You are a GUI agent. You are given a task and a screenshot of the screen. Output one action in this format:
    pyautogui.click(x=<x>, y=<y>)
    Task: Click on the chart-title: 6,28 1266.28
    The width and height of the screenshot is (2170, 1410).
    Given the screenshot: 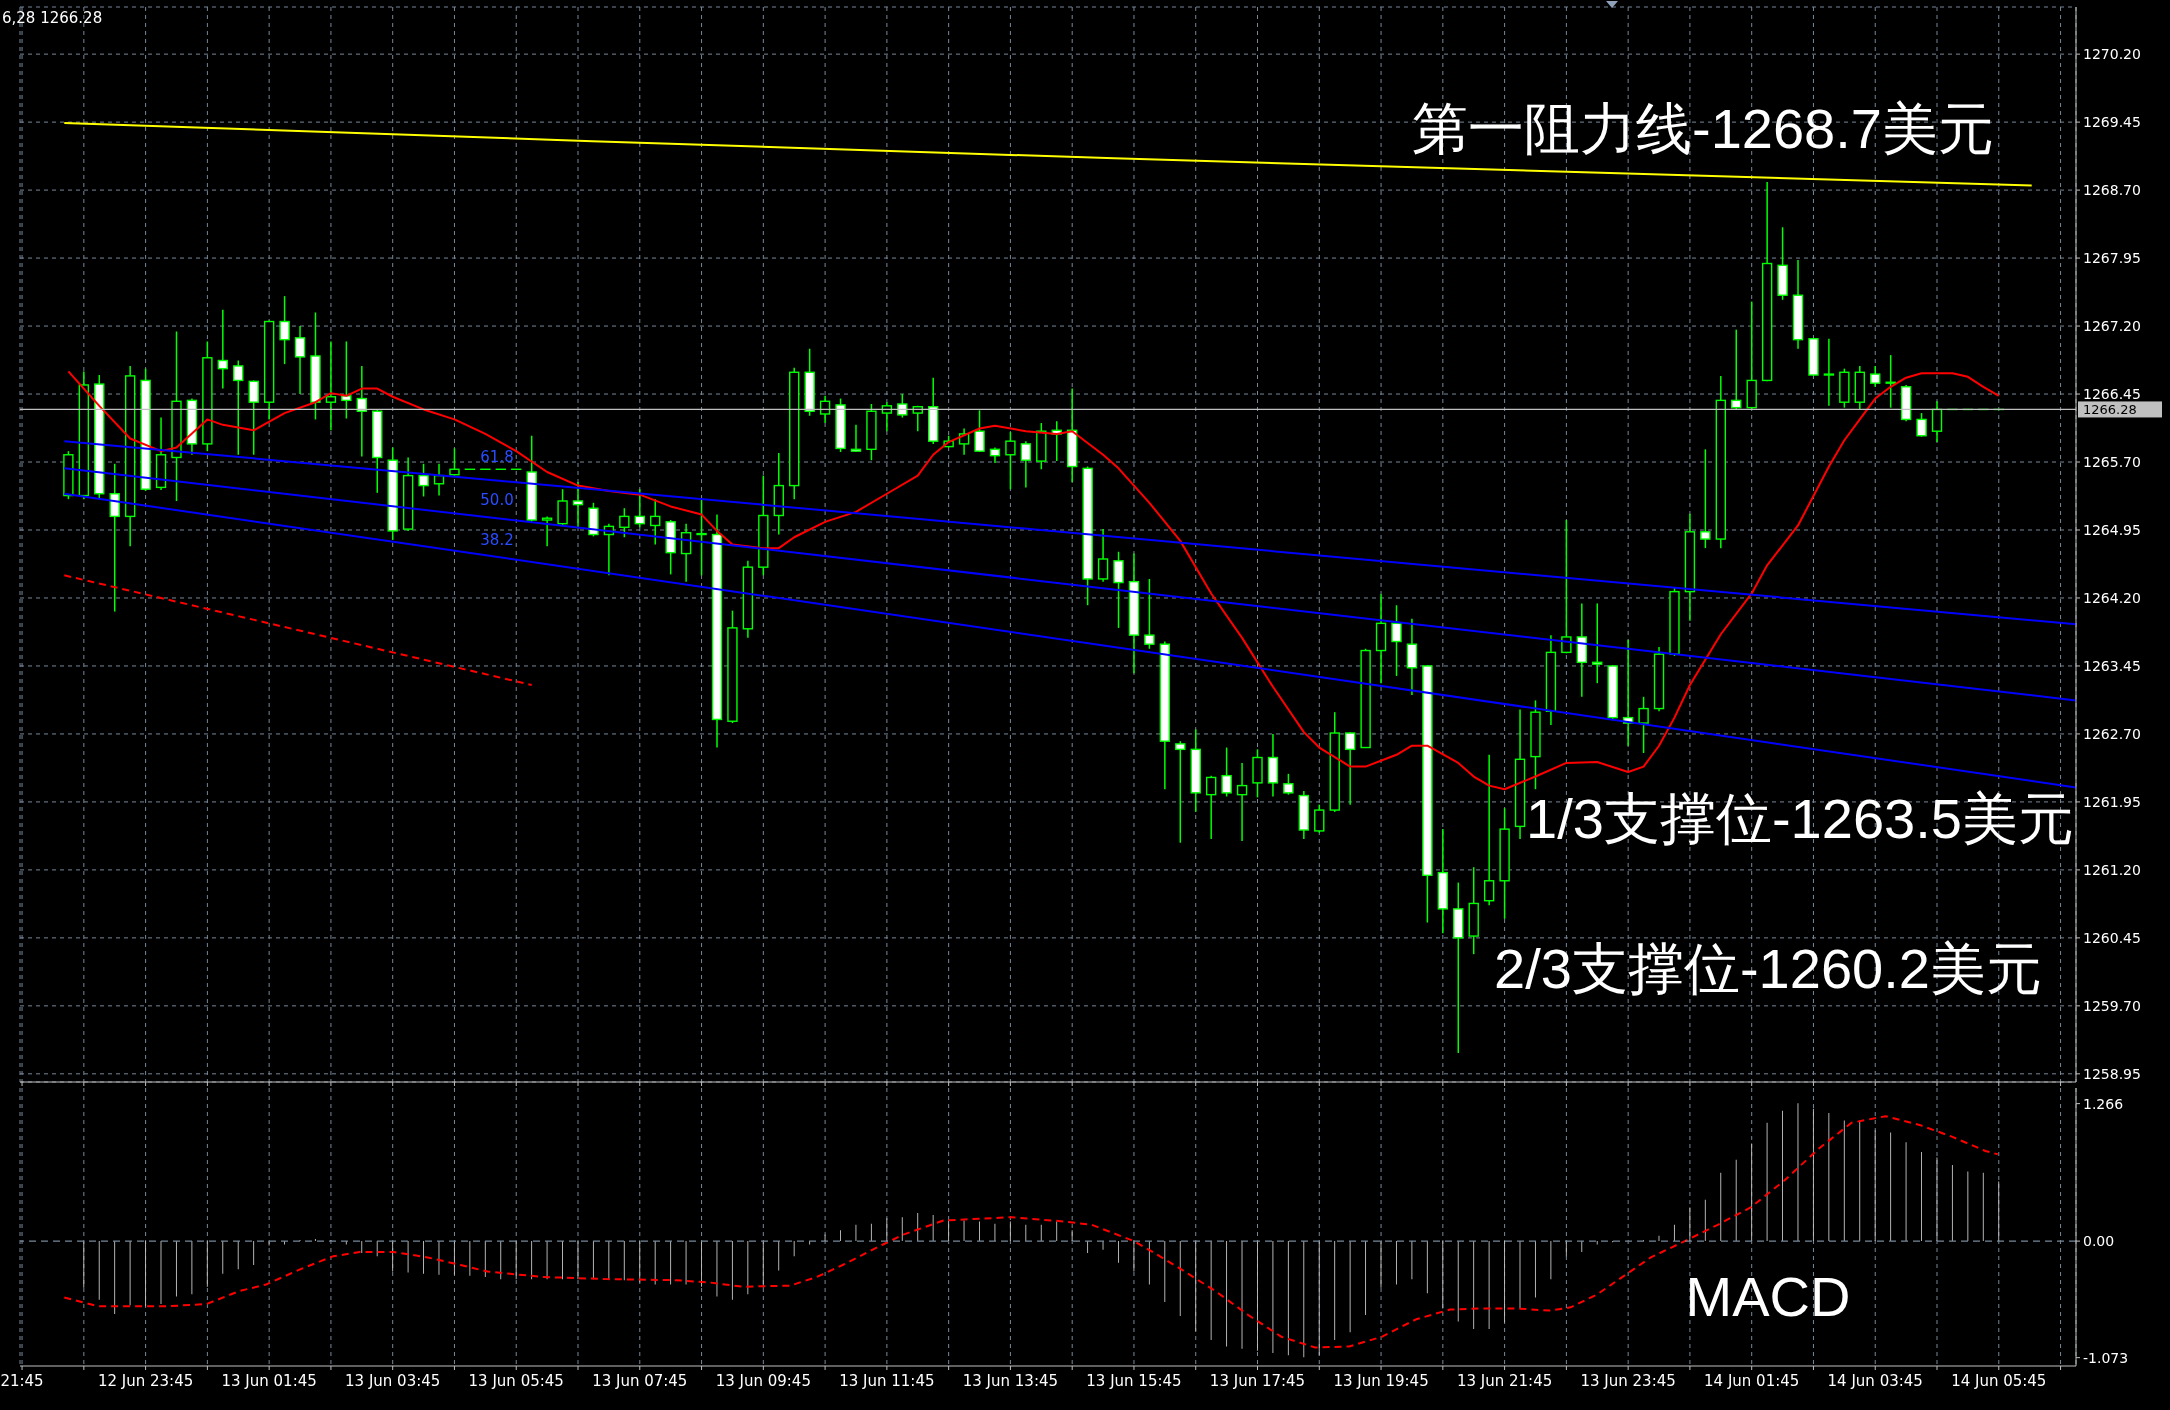 What is the action you would take?
    pyautogui.click(x=52, y=18)
    